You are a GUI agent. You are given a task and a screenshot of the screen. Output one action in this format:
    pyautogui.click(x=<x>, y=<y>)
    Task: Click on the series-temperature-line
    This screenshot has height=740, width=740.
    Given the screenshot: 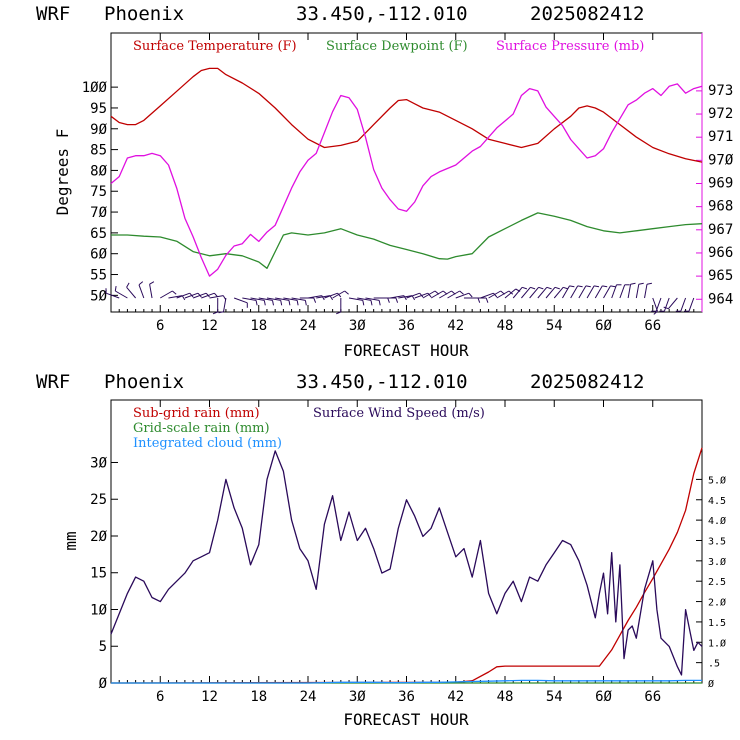 What is the action you would take?
    pyautogui.click(x=406, y=115)
    